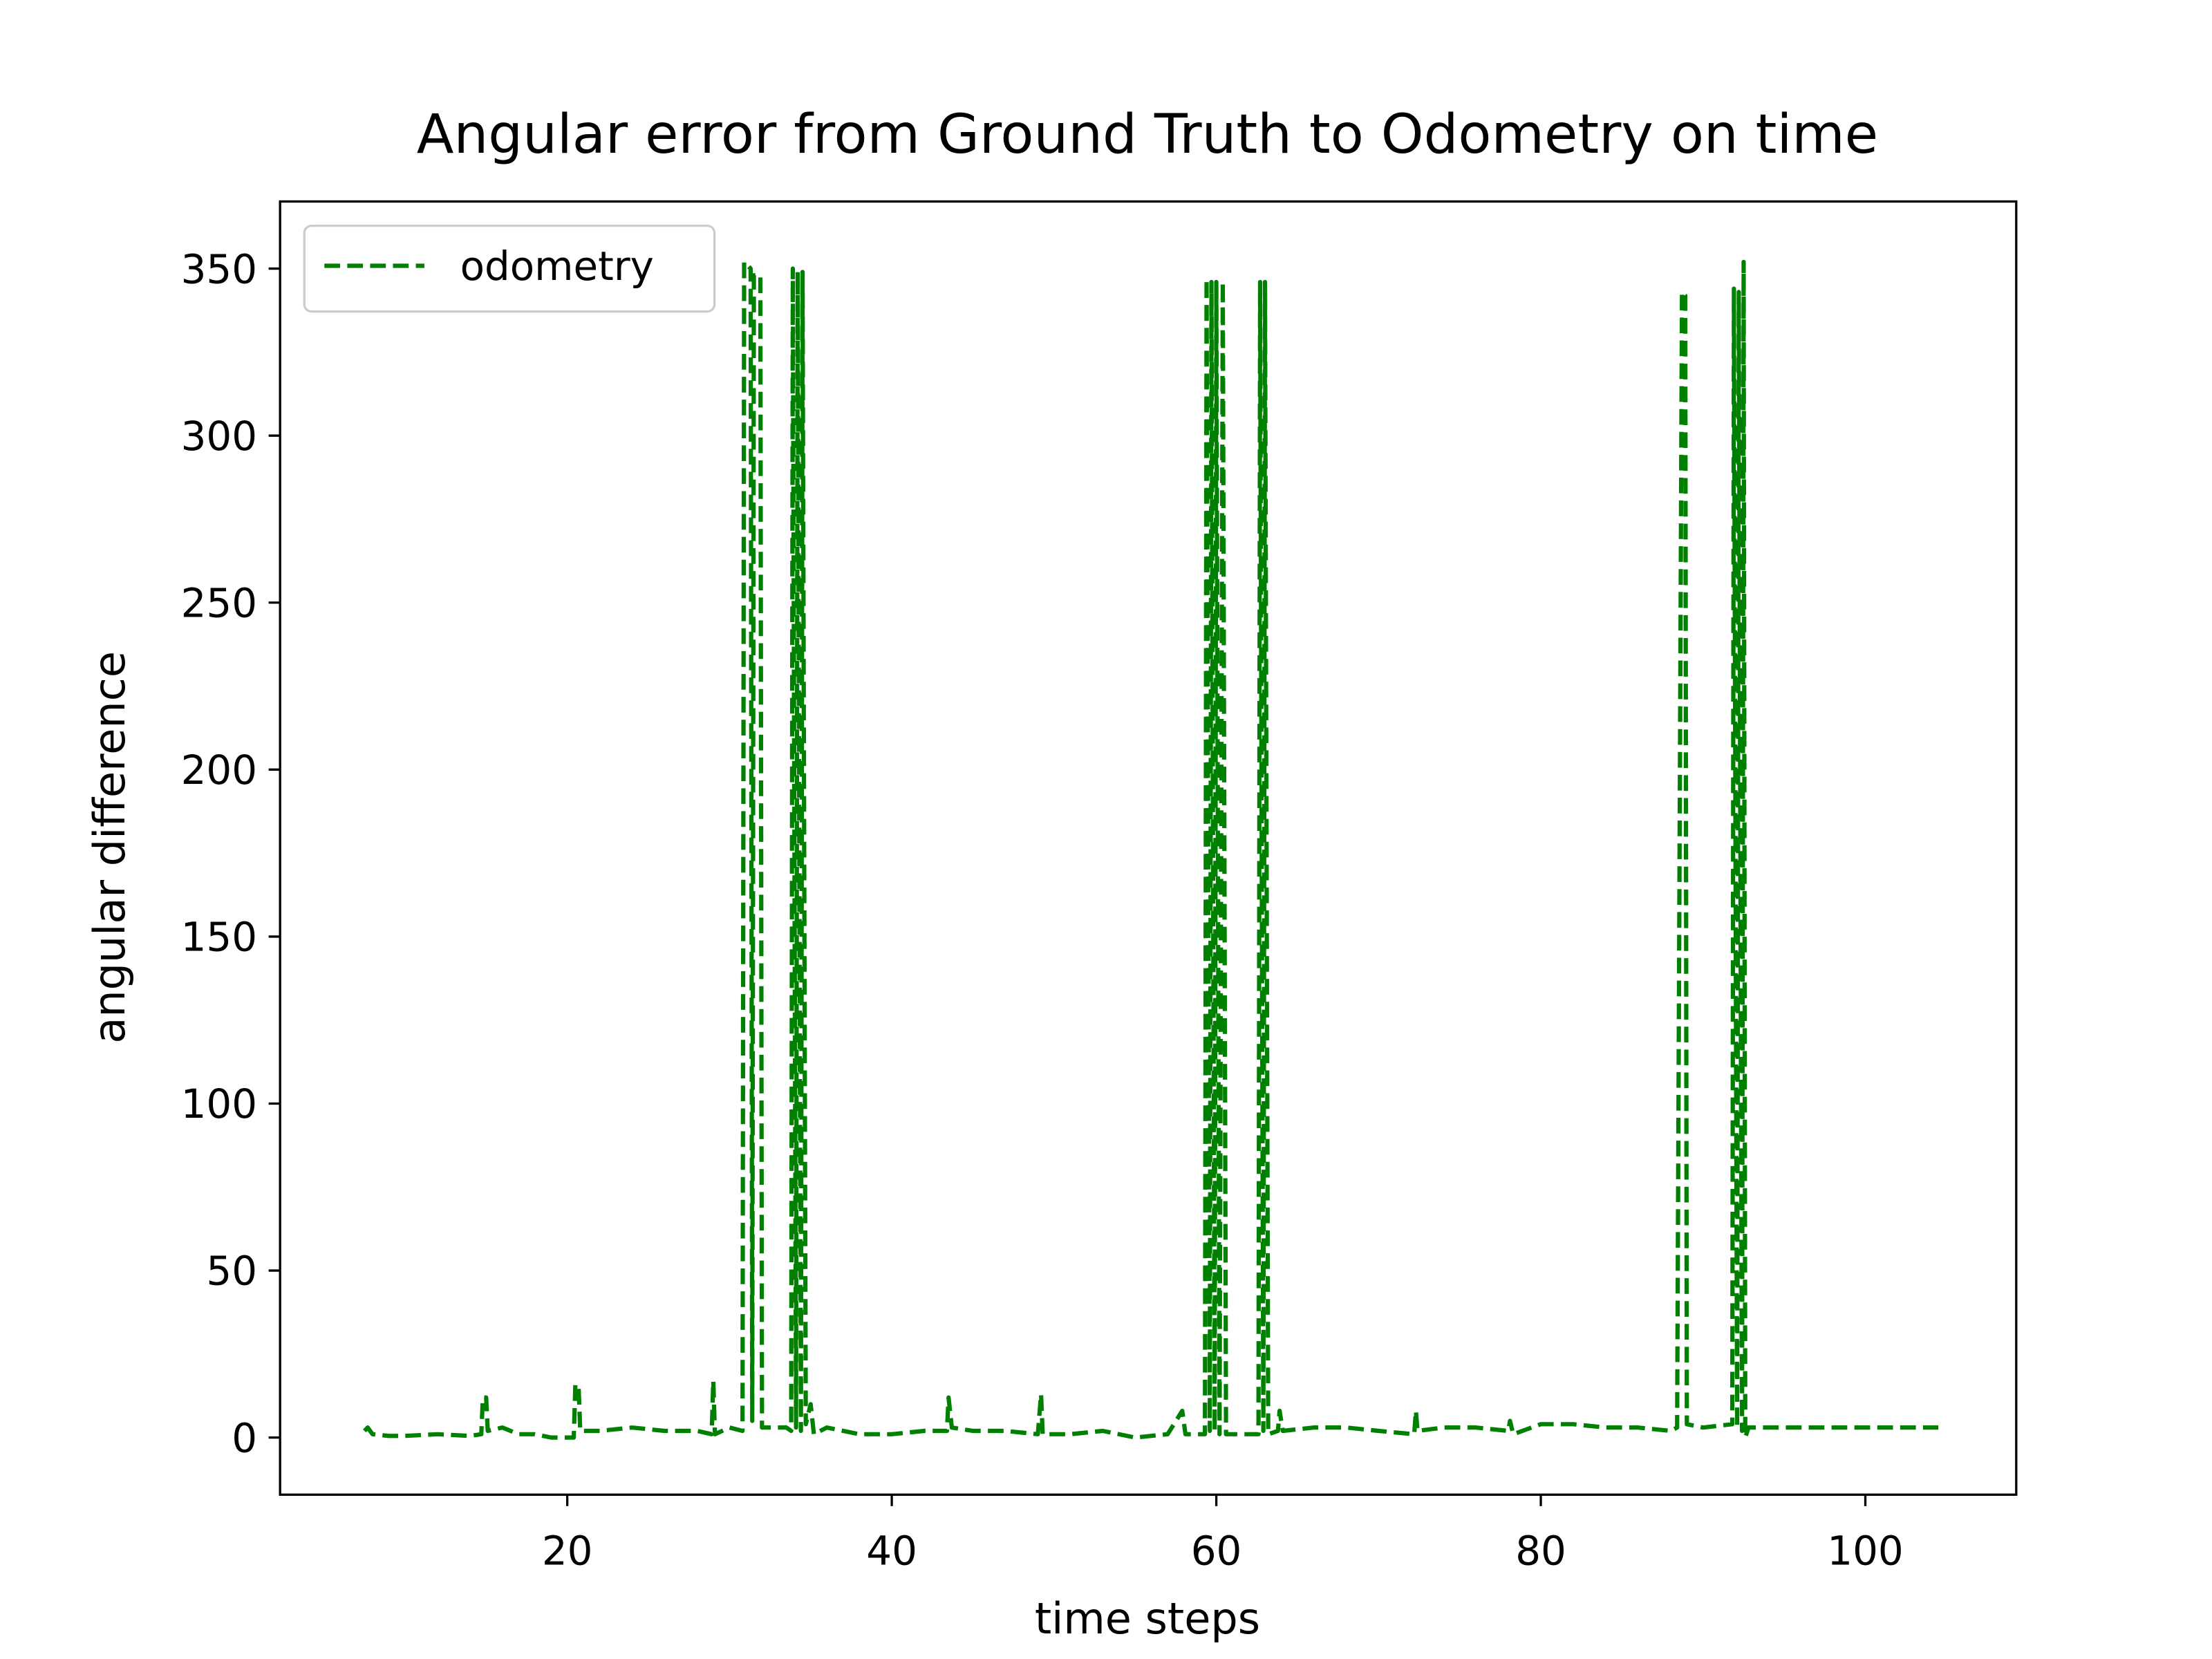  I want to click on y-tick-label: 200, so click(219, 770).